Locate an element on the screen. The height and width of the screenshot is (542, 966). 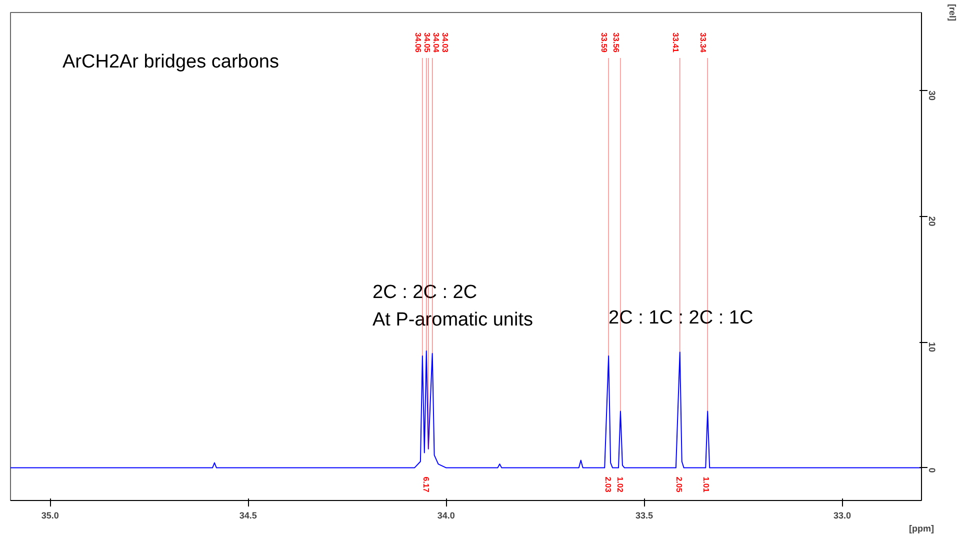
annotation: 33.41 is located at coordinates (675, 43).